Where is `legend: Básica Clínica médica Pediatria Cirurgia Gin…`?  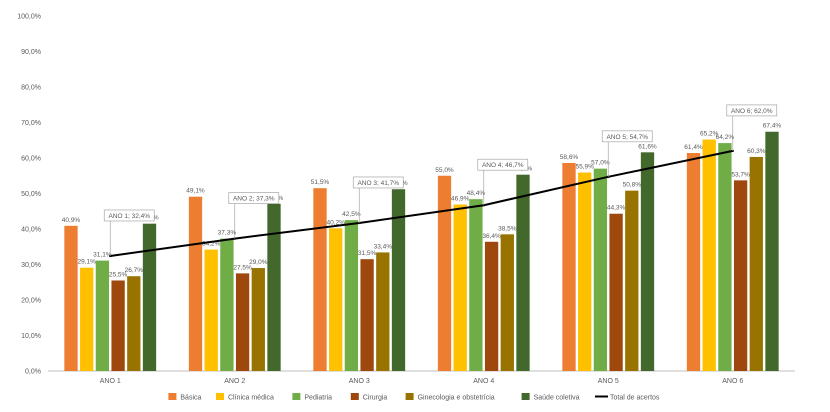 legend: Básica Clínica médica Pediatria Cirurgia Gin… is located at coordinates (414, 397).